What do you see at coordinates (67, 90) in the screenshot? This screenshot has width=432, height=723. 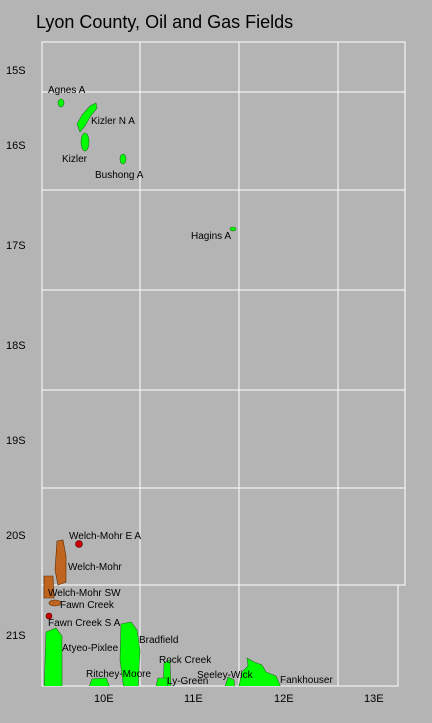 I see `field-label: Agnes A` at bounding box center [67, 90].